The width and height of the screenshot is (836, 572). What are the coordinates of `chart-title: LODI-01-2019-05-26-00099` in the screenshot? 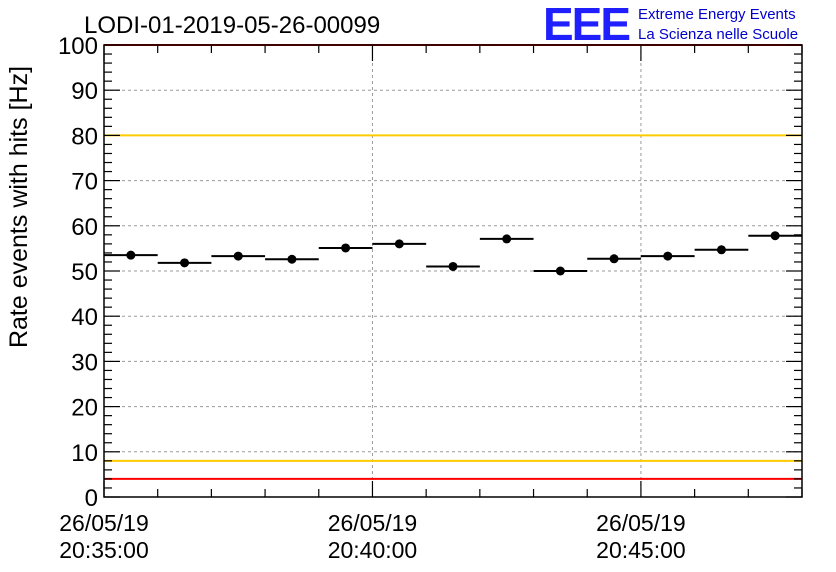 It's located at (232, 25).